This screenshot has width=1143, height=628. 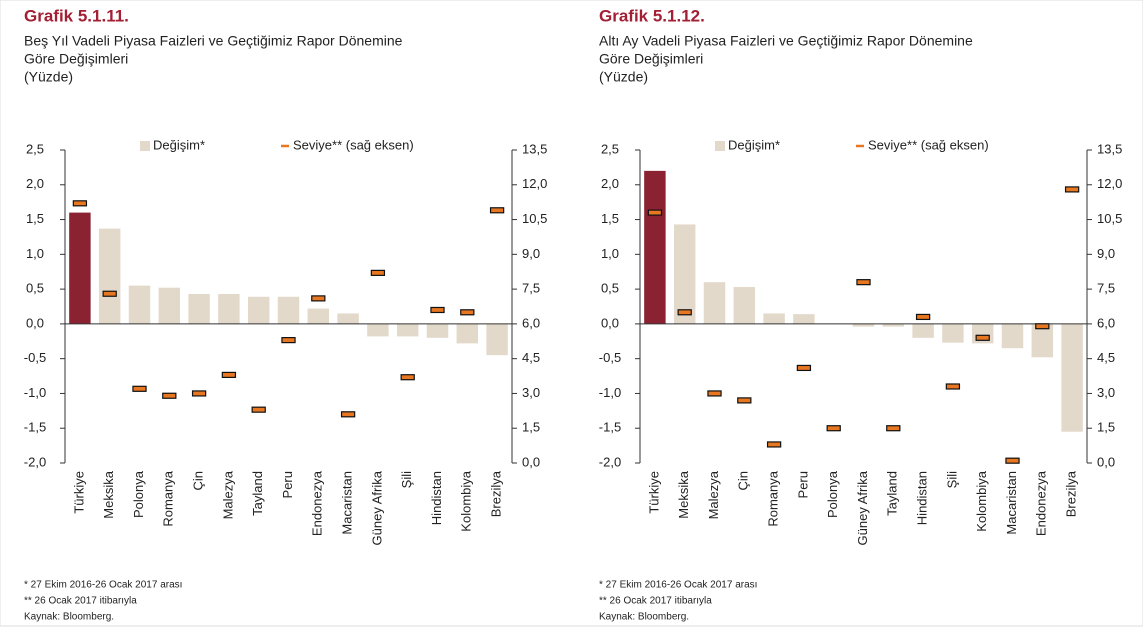 I want to click on y-tick-label: -1,0, so click(x=610, y=392).